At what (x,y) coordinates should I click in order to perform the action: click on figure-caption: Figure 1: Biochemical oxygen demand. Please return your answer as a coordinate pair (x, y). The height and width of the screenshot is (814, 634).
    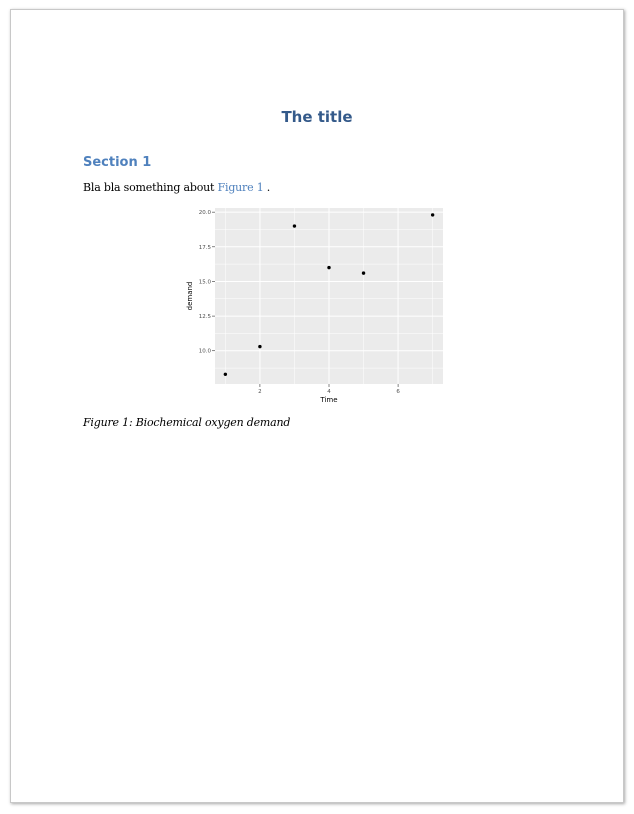
    Looking at the image, I should click on (187, 422).